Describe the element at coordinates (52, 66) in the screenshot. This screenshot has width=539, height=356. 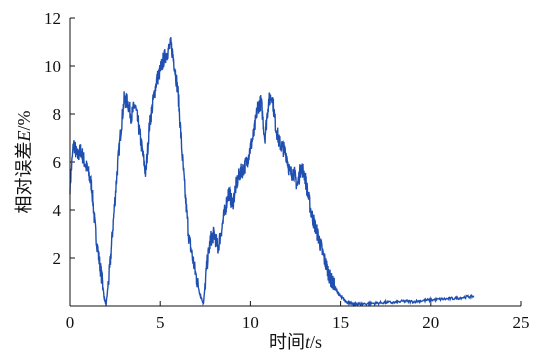
I see `y-tick-label: 10` at that location.